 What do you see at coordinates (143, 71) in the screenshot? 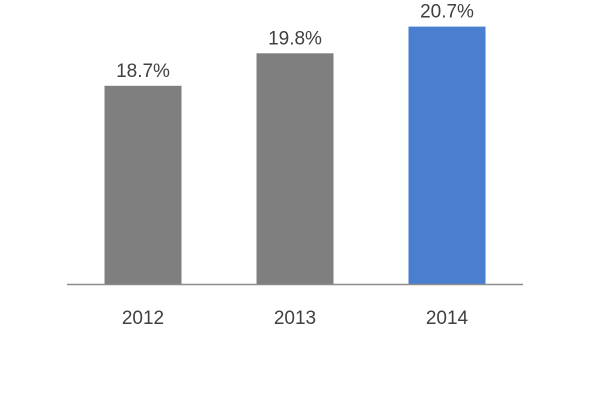
I see `data-label-2012: 18.7%` at bounding box center [143, 71].